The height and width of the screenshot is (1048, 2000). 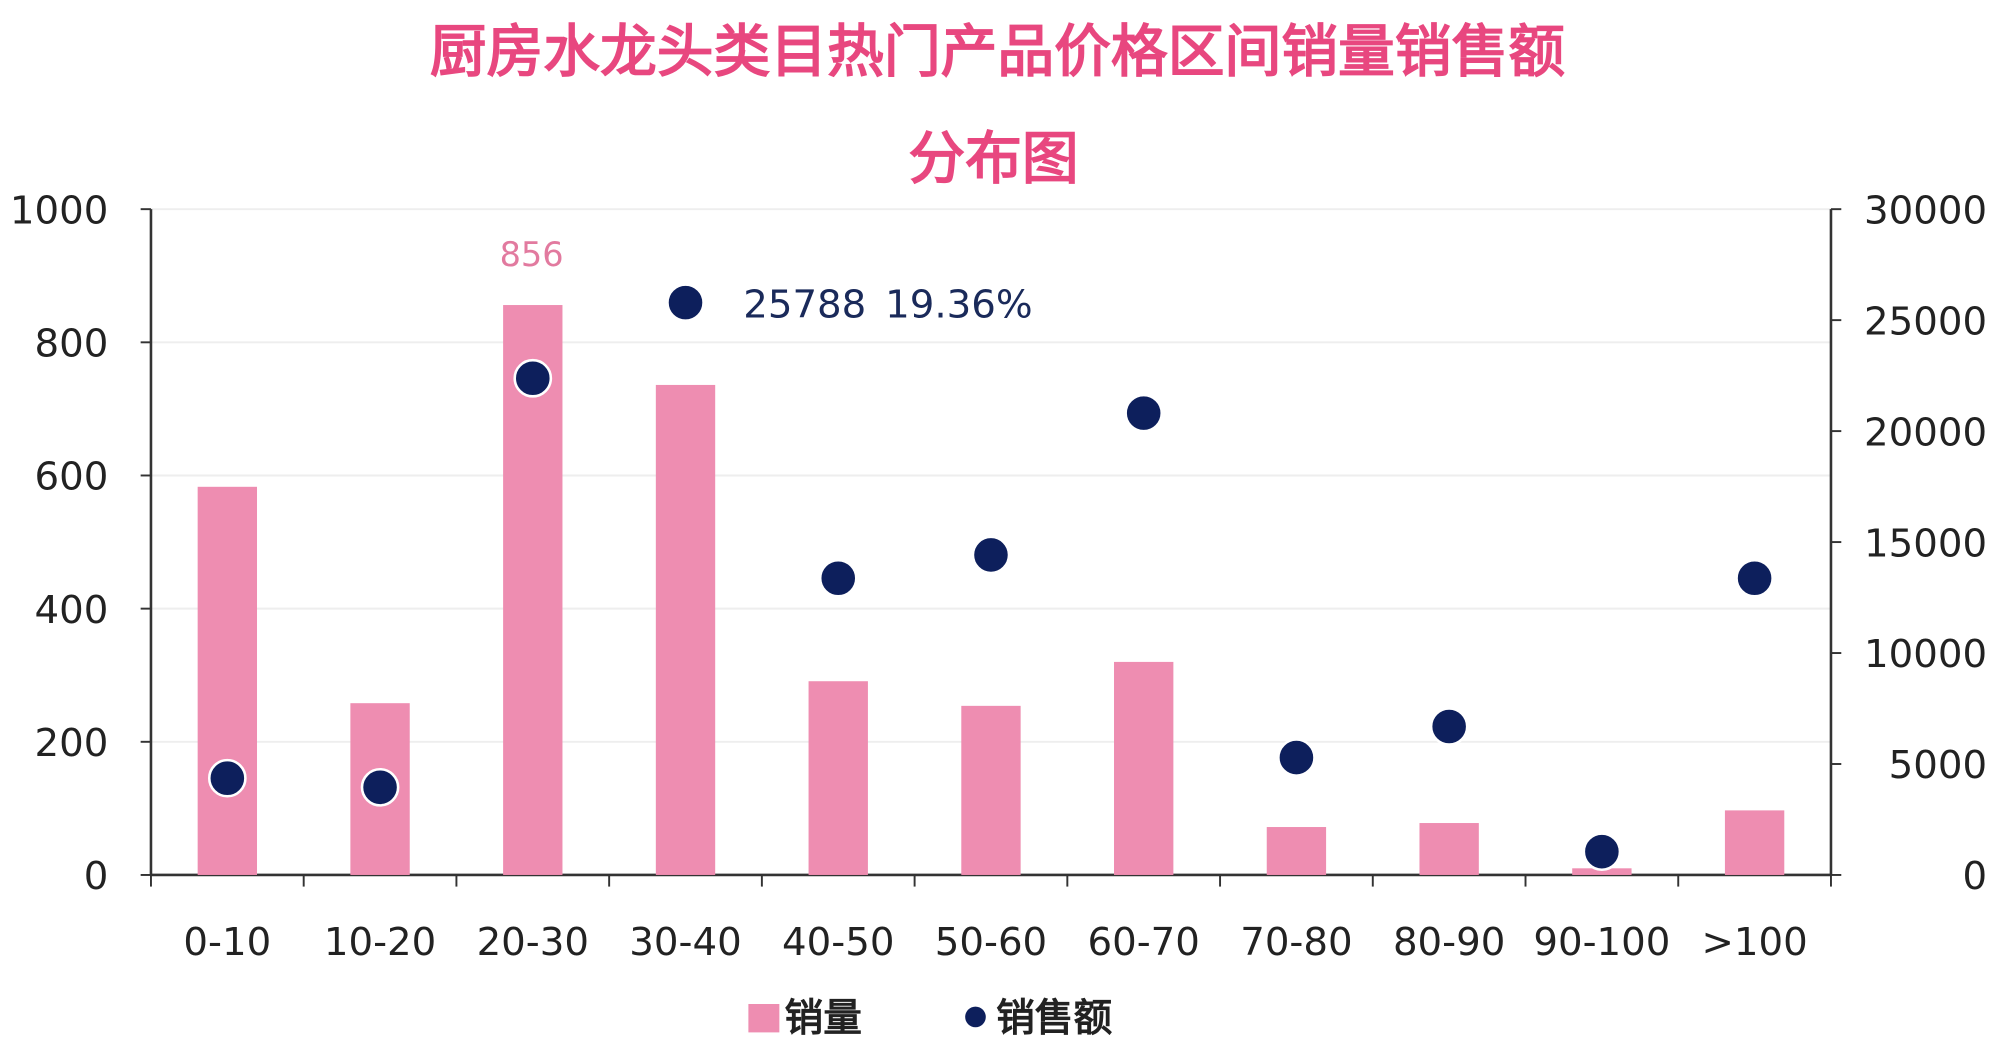 What do you see at coordinates (1925, 210) in the screenshot?
I see `right-tick-label: 30000` at bounding box center [1925, 210].